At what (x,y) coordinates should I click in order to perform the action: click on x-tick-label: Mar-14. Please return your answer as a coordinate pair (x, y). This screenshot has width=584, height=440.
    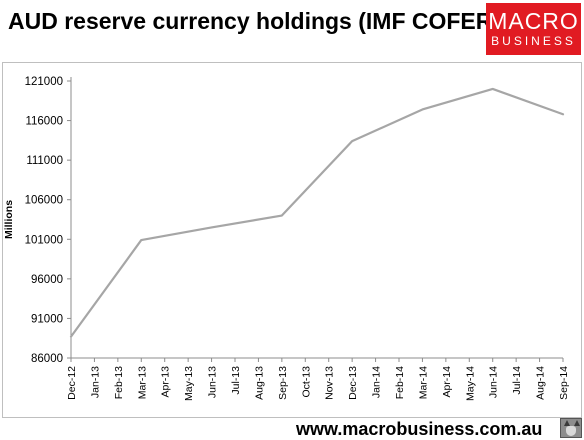
    Looking at the image, I should click on (423, 382).